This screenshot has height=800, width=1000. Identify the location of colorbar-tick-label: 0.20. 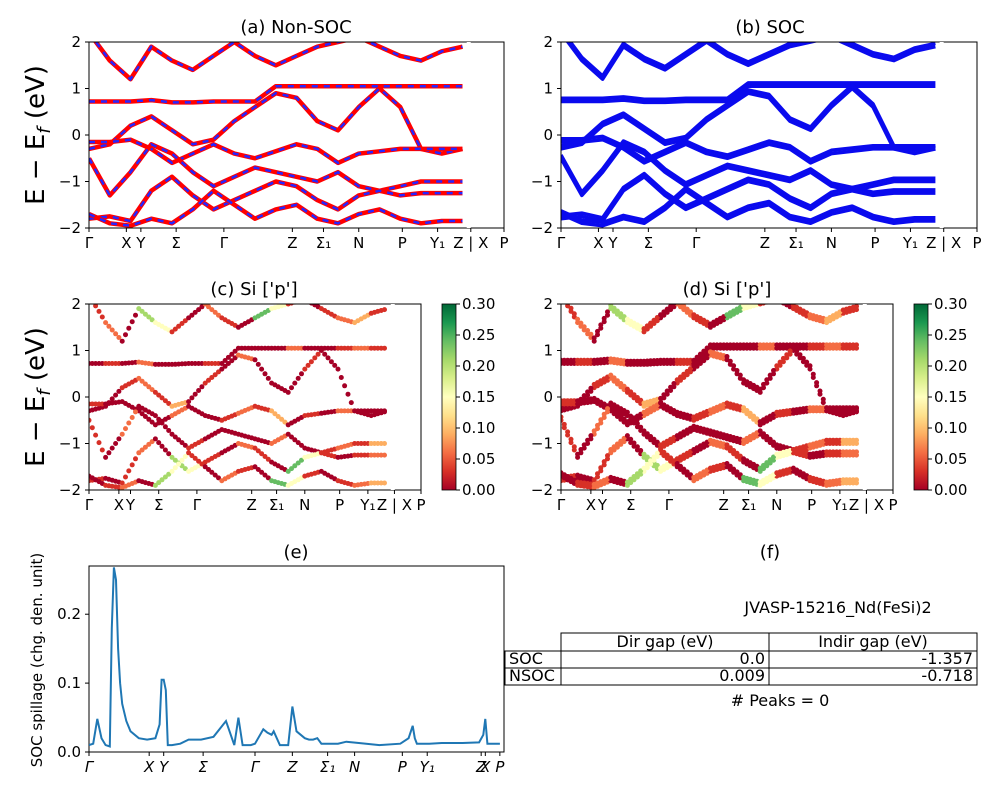
(478, 366).